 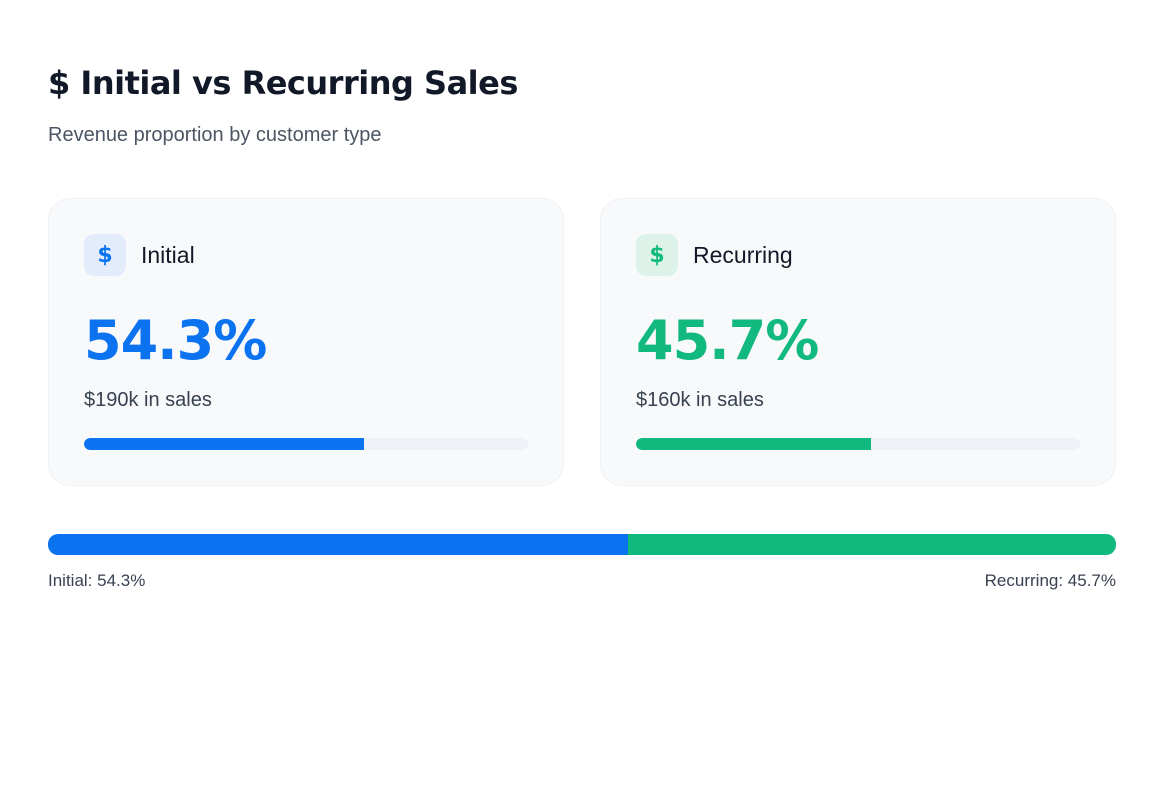 What do you see at coordinates (338, 544) in the screenshot?
I see `split-bar-initial-segment` at bounding box center [338, 544].